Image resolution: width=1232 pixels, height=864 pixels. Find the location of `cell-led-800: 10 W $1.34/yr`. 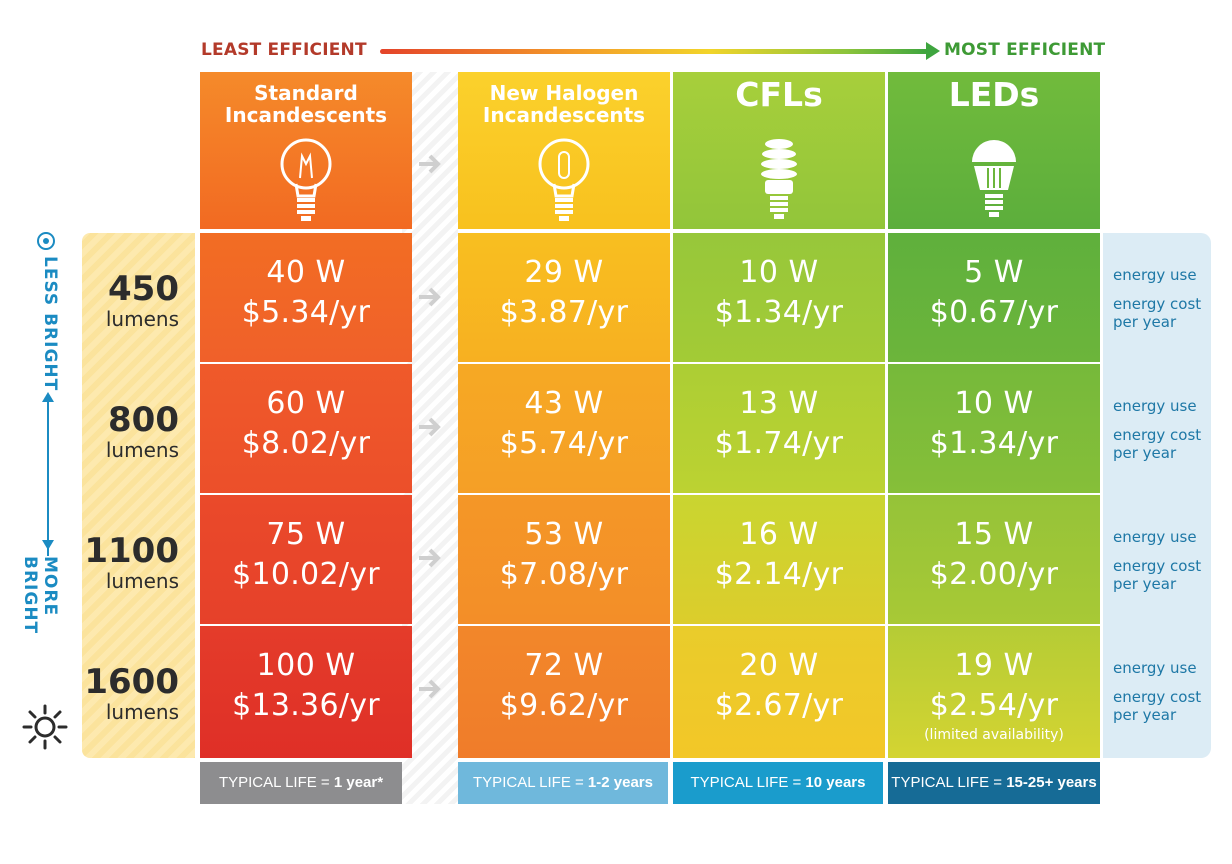

cell-led-800: 10 W $1.34/yr is located at coordinates (994, 428).